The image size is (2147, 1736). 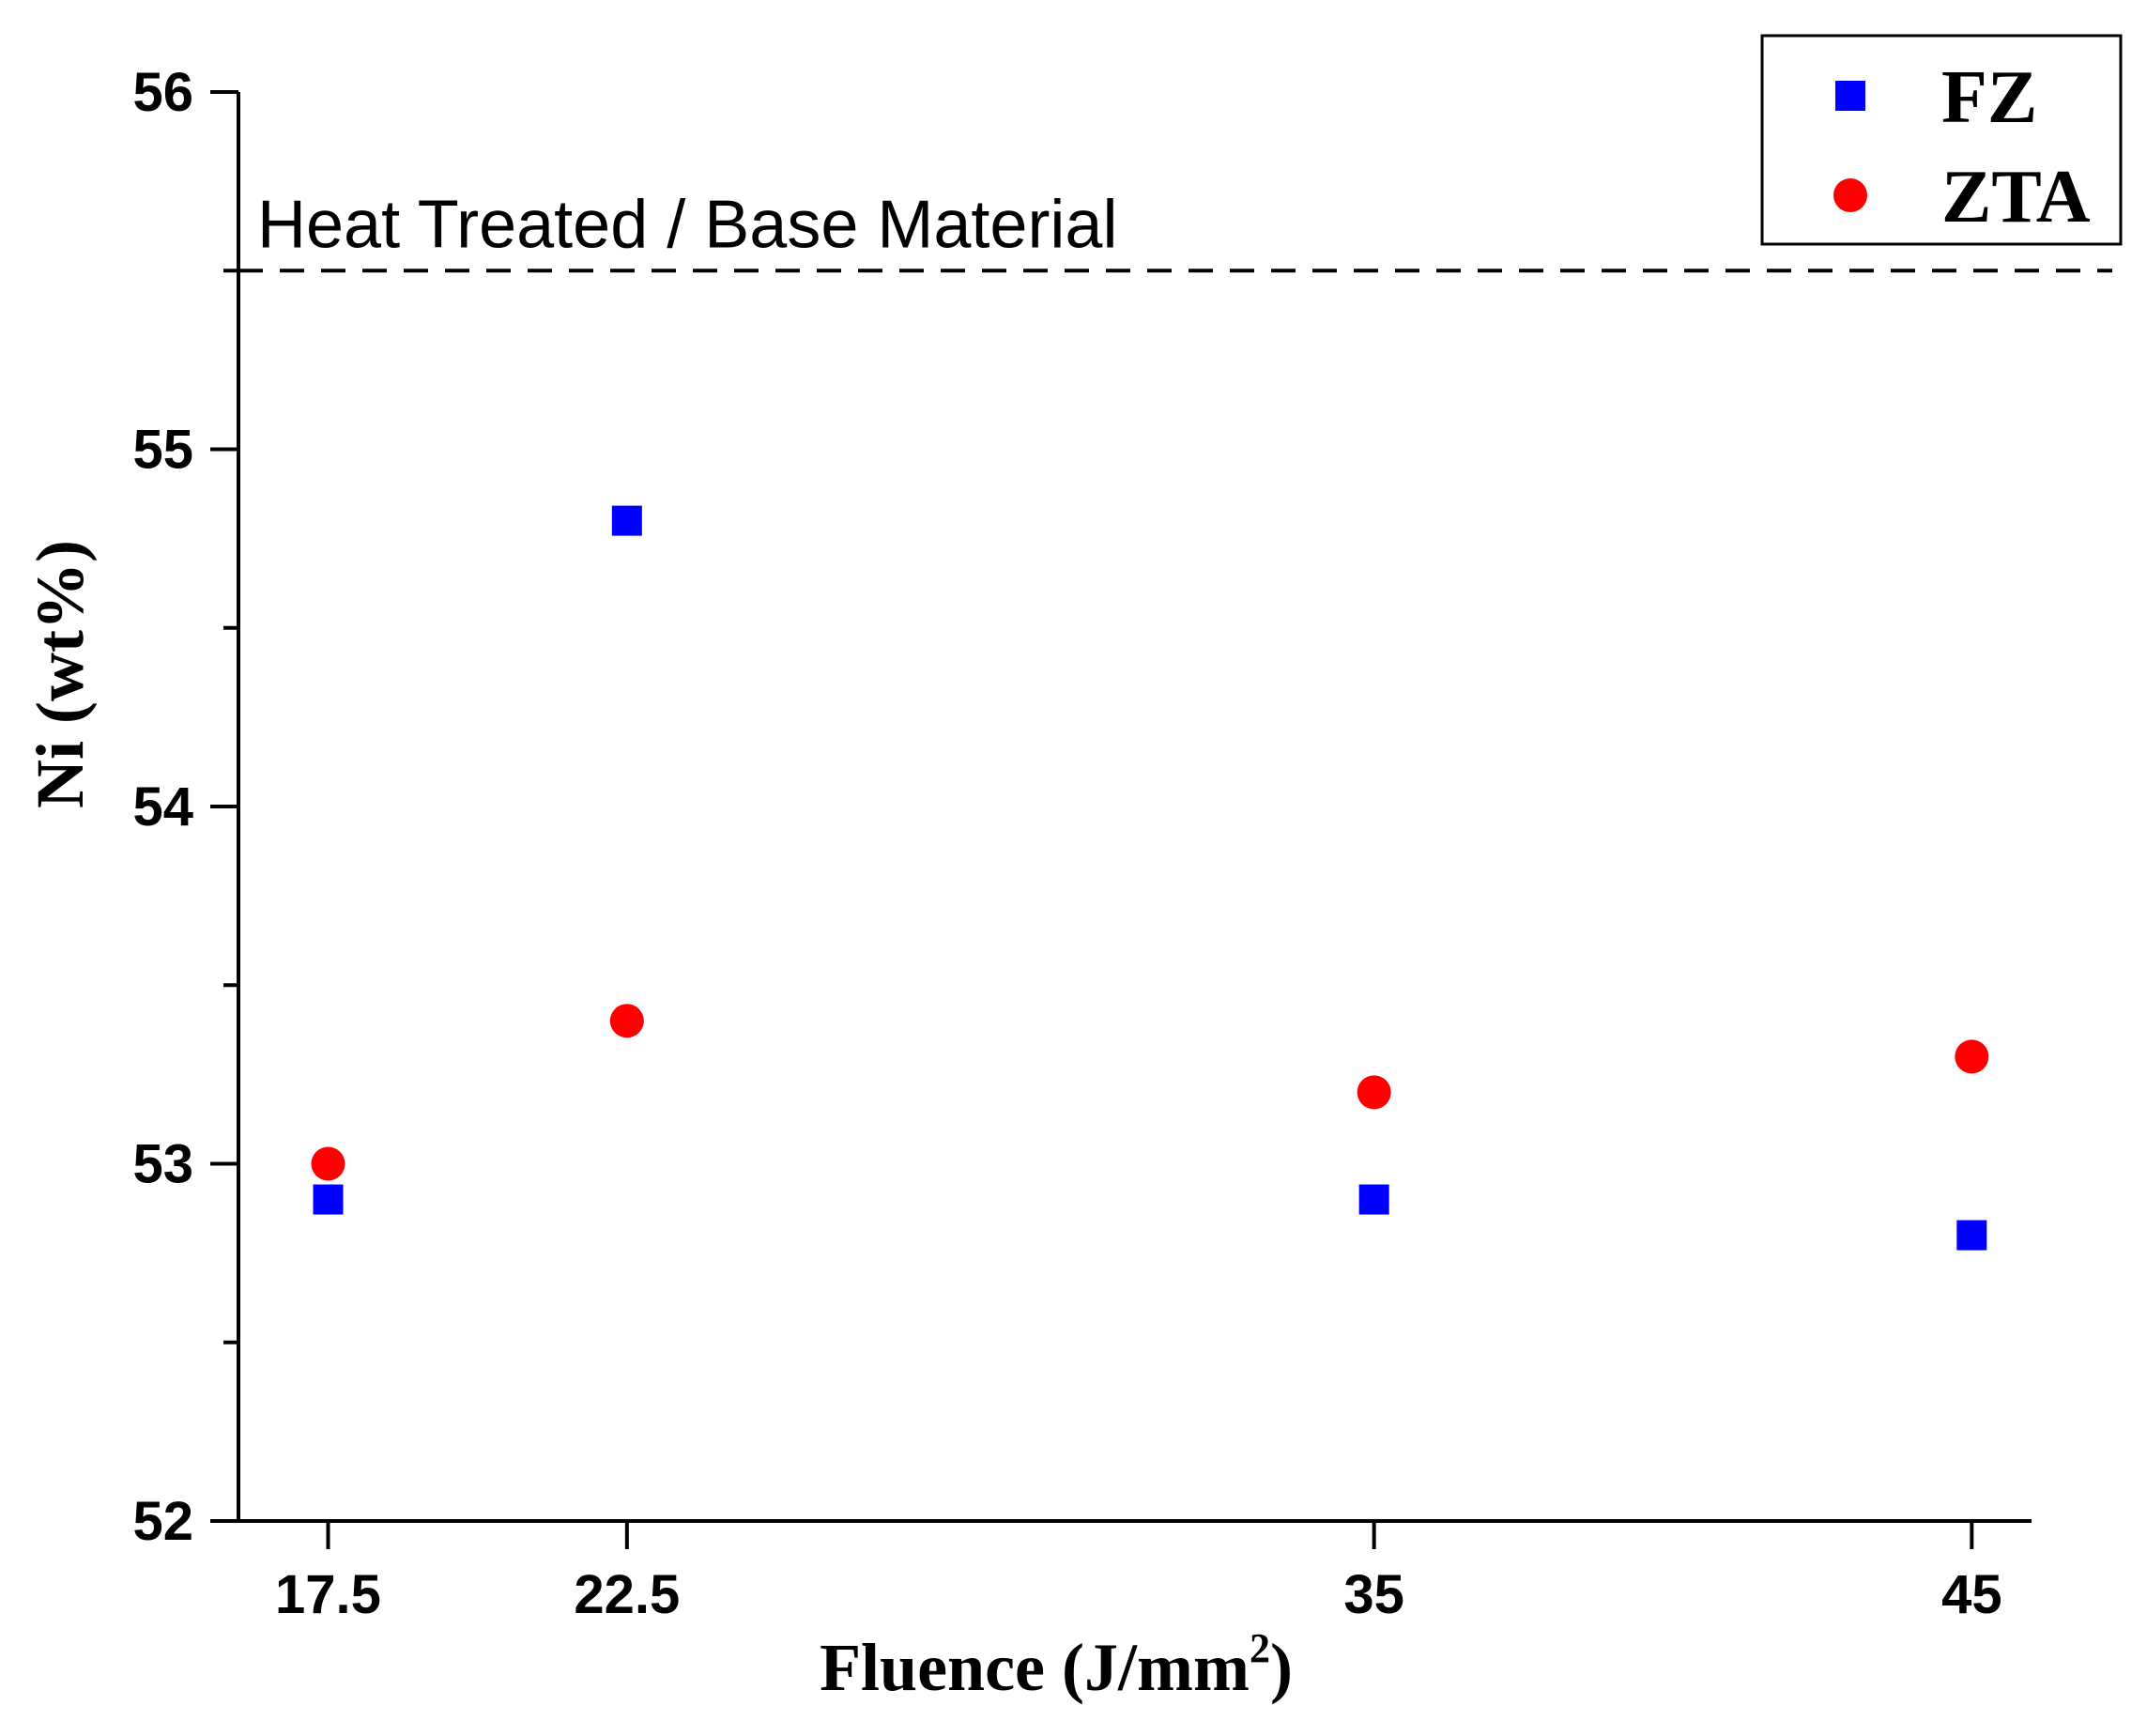 What do you see at coordinates (162, 92) in the screenshot?
I see `y-tick-label: 56` at bounding box center [162, 92].